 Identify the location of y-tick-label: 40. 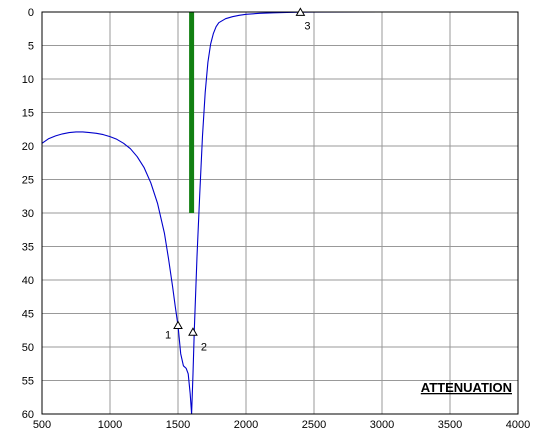
(28, 281).